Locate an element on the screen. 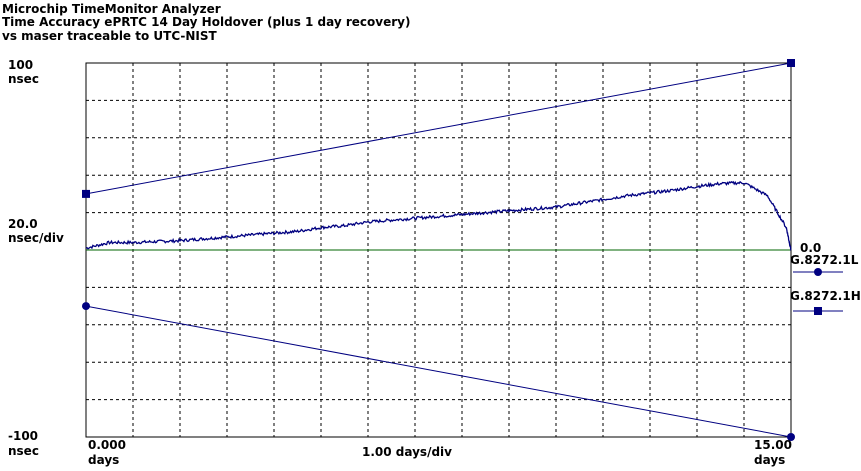 The height and width of the screenshot is (471, 861). y-top-unit: nsec is located at coordinates (23, 79).